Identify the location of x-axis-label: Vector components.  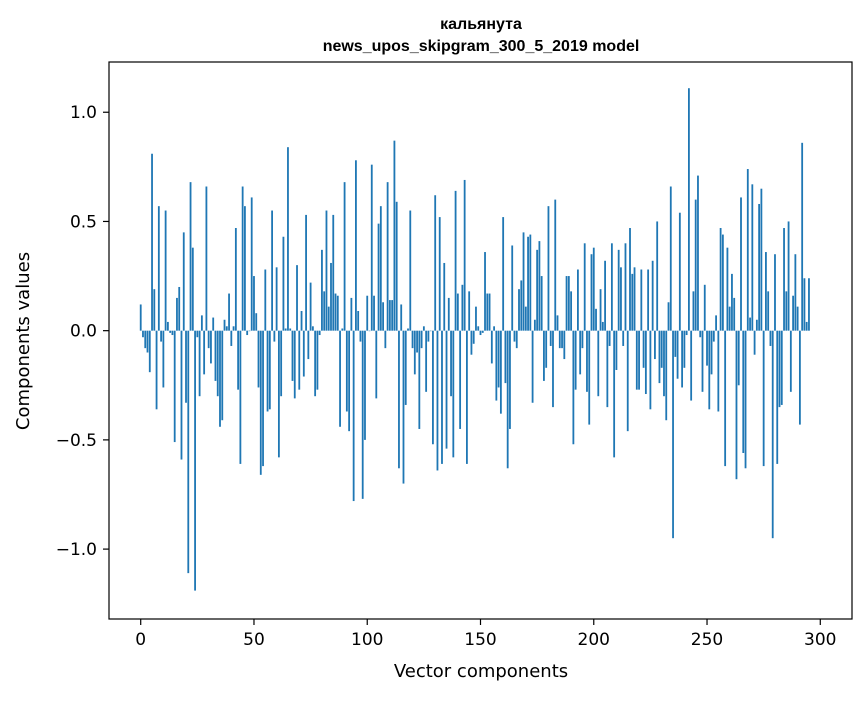
(481, 671).